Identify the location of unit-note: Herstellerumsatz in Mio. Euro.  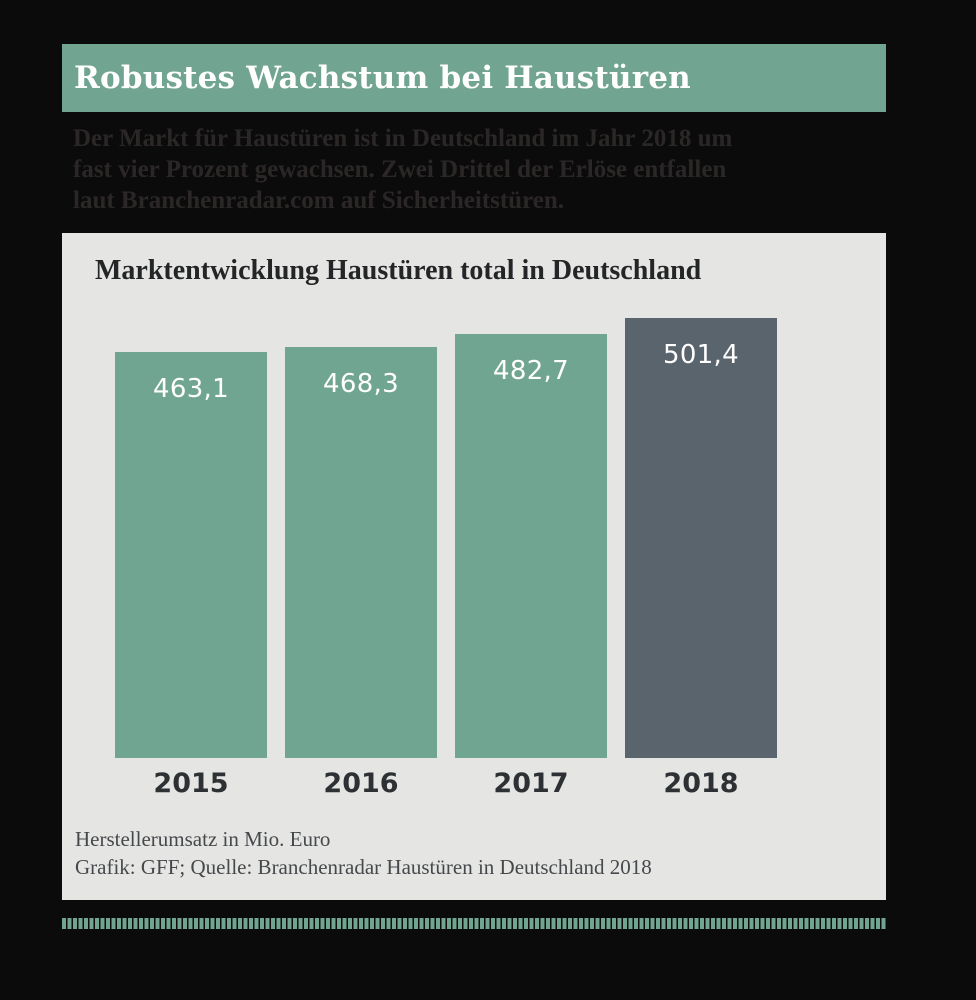
(203, 839).